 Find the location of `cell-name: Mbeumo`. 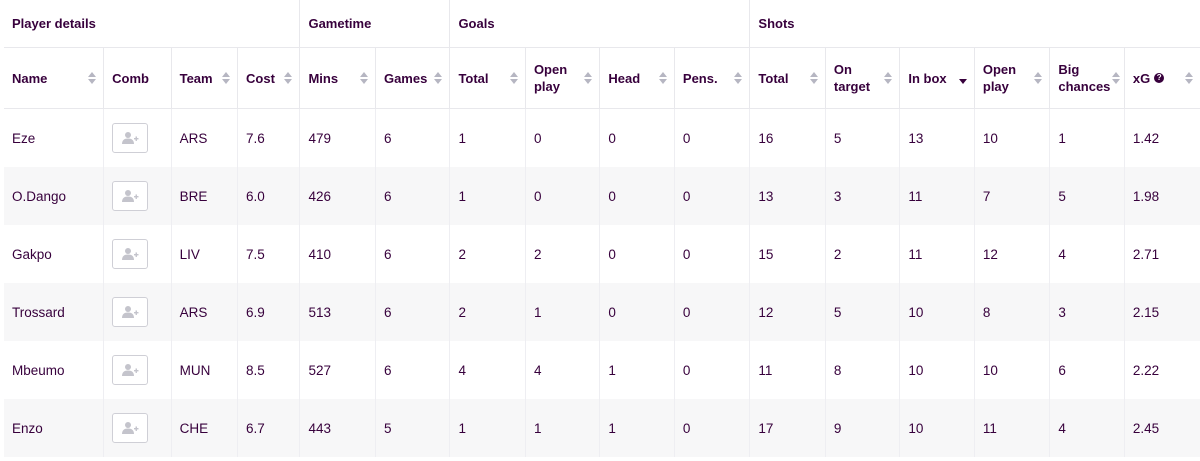

cell-name: Mbeumo is located at coordinates (54, 370).